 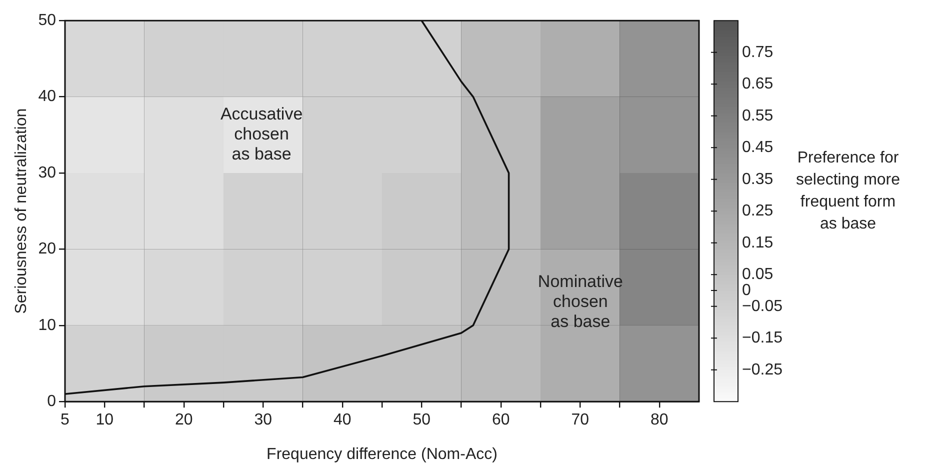 What do you see at coordinates (758, 115) in the screenshot?
I see `color-bar-label: 0.55` at bounding box center [758, 115].